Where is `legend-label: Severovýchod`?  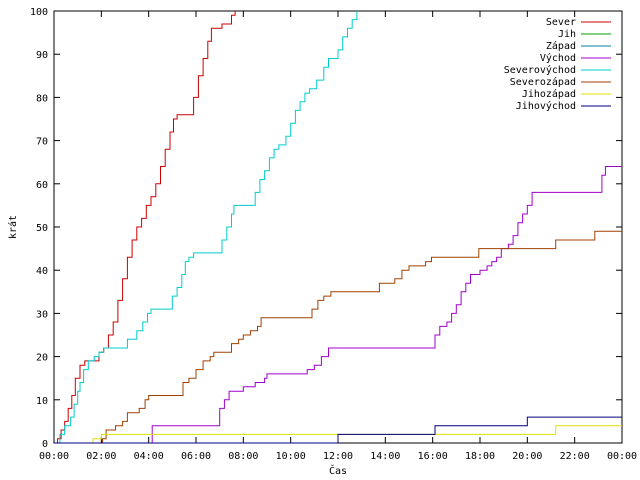 legend-label: Severovýchod is located at coordinates (540, 70).